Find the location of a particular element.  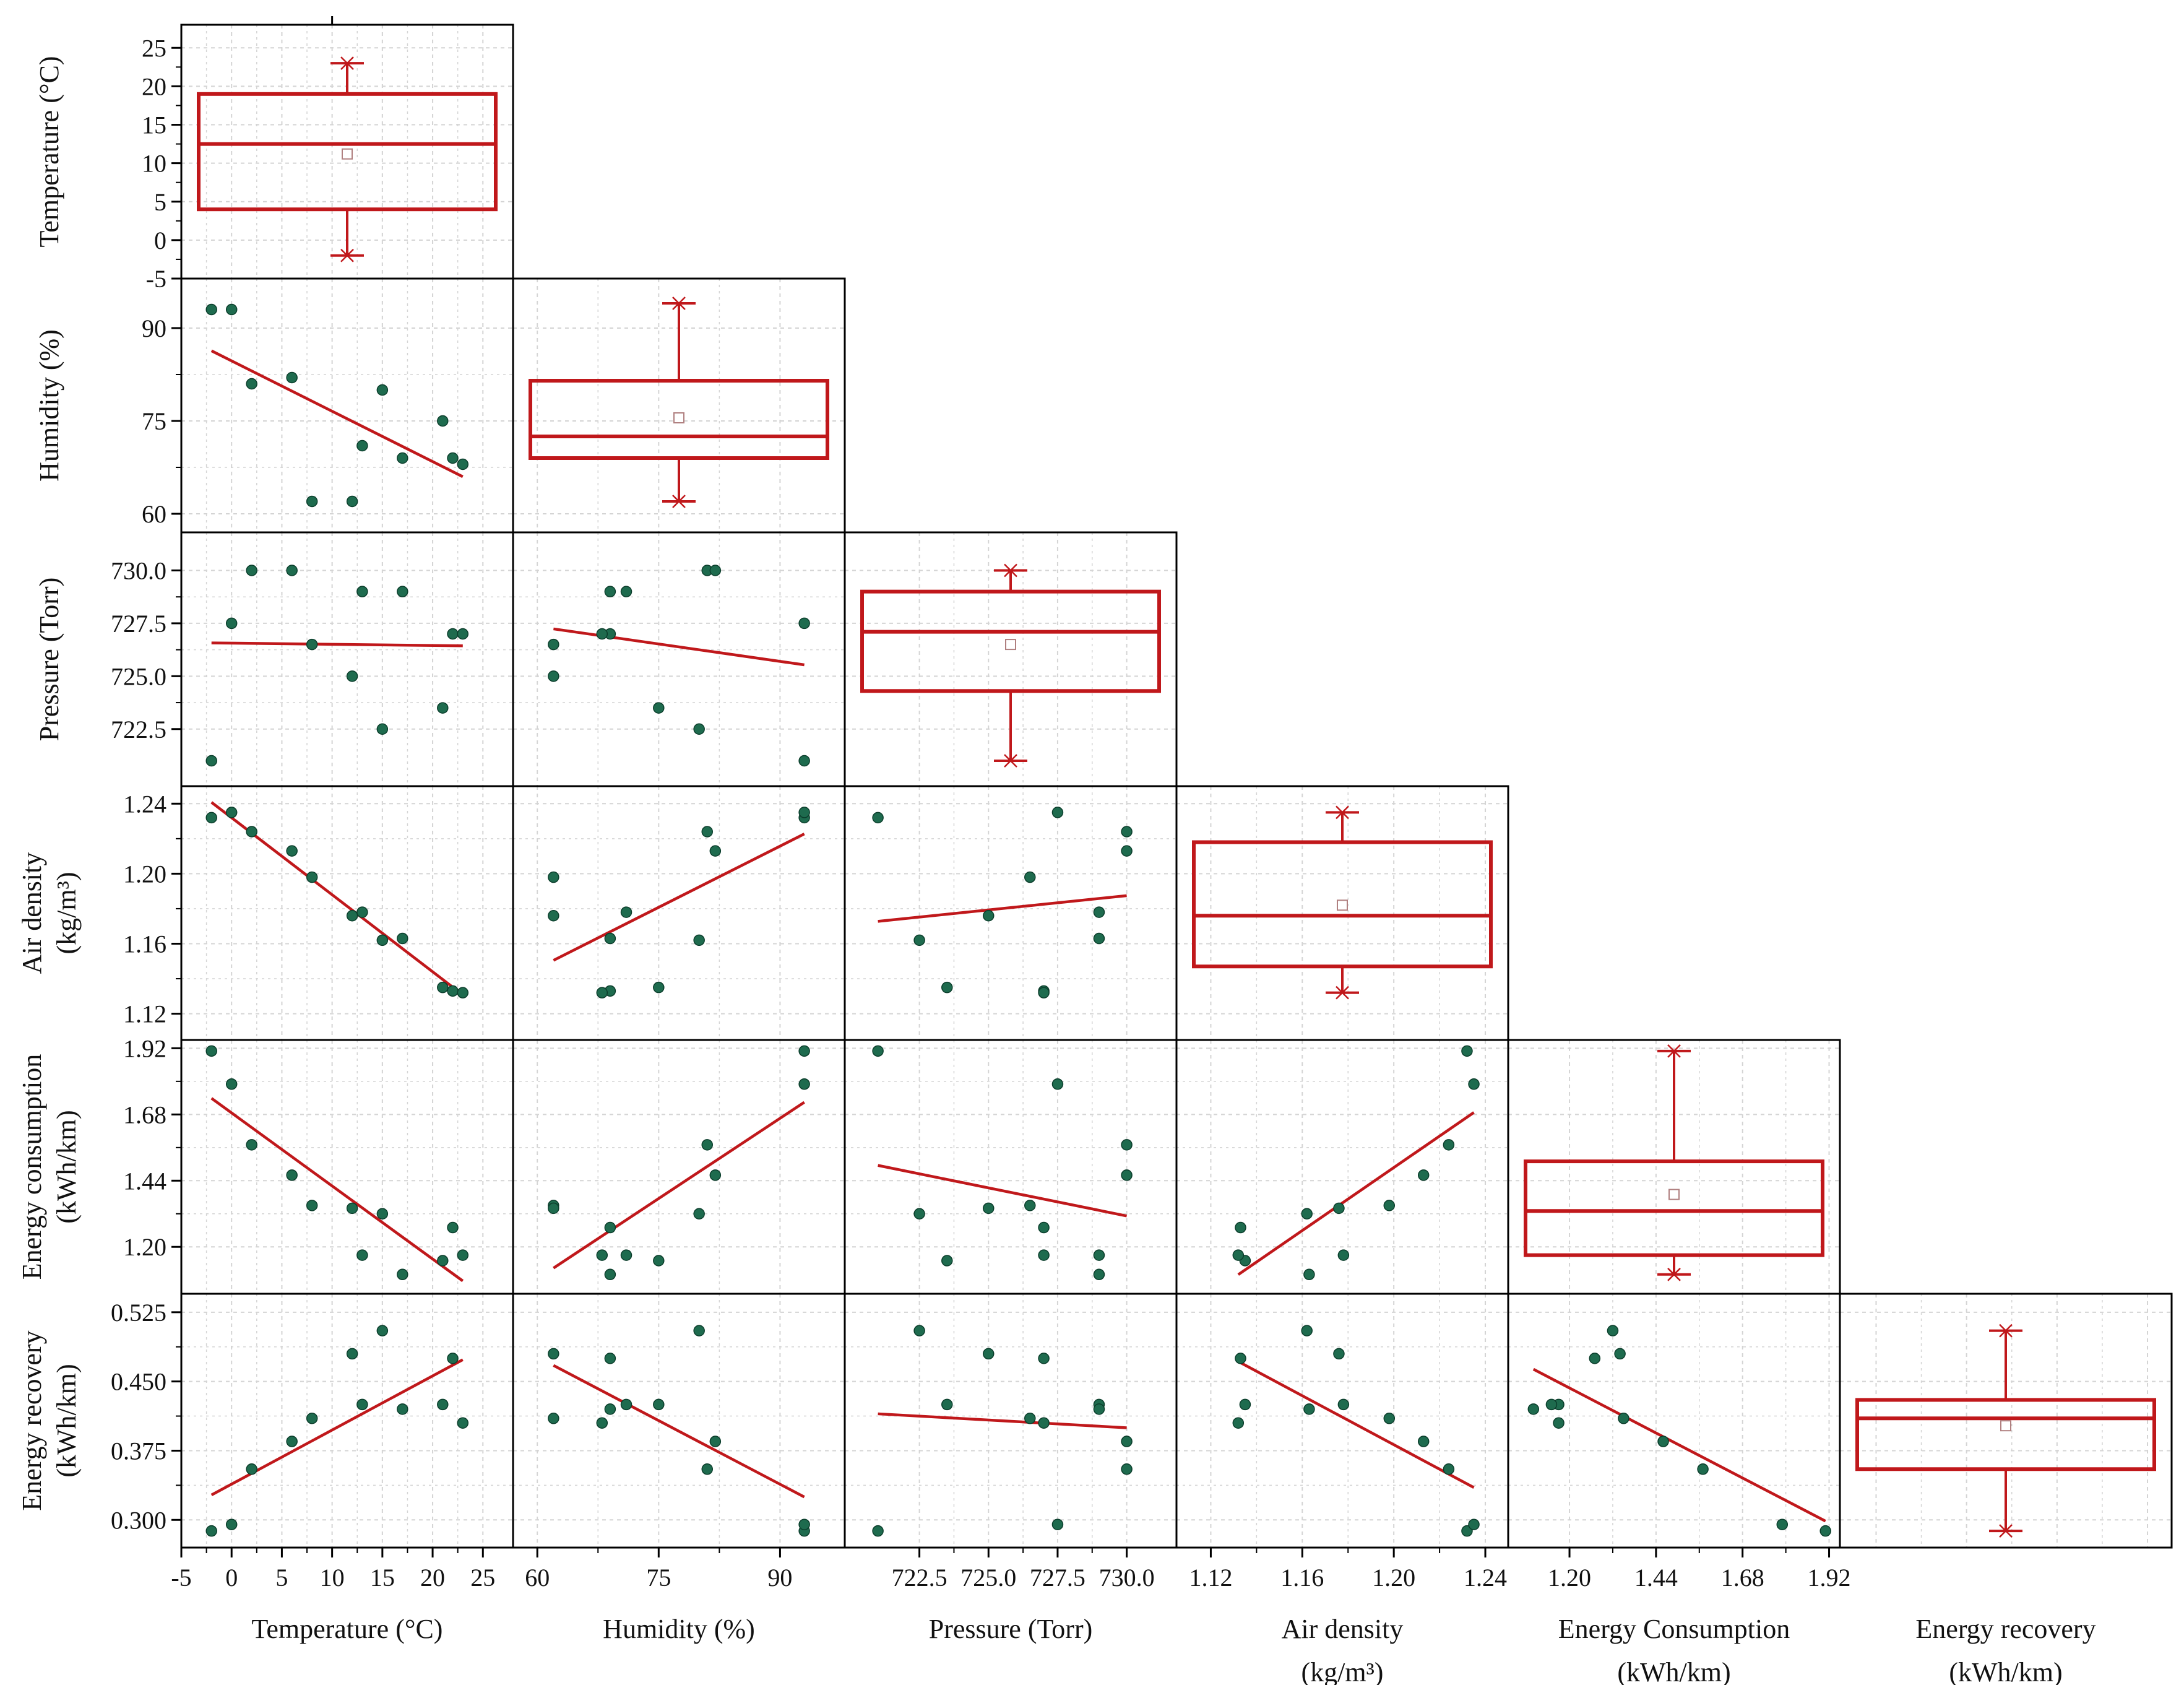

y-axis-label: Energy consumption is located at coordinates (32, 1167).